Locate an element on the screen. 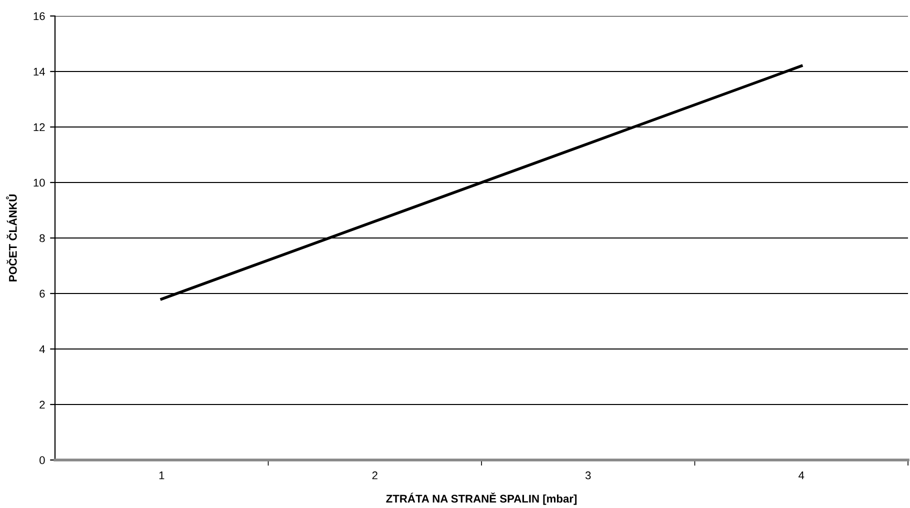 This screenshot has width=910, height=508. y-tick-label: 4 is located at coordinates (42, 349).